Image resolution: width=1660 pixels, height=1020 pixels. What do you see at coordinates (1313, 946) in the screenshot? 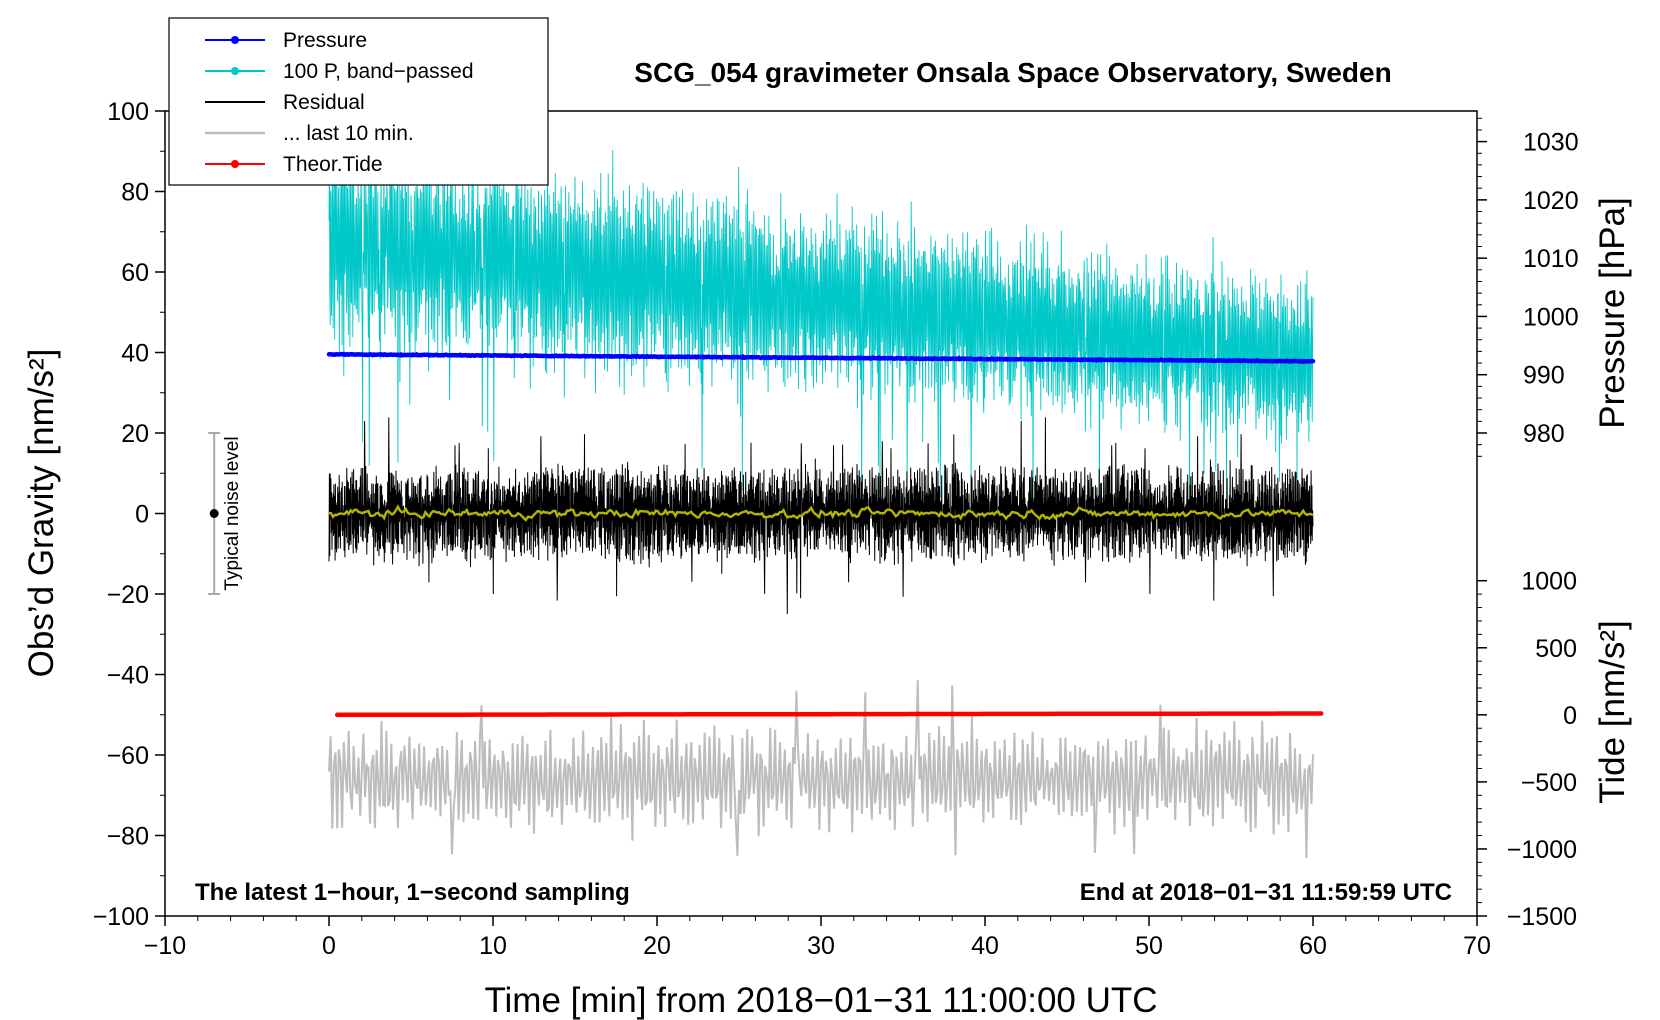
I see `x-tick-label: 60` at bounding box center [1313, 946].